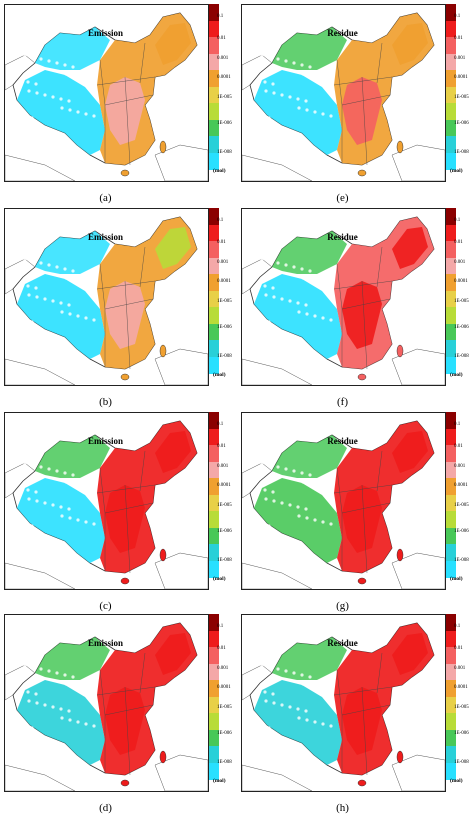 This screenshot has width=474, height=818. I want to click on island-hainan, so click(125, 377).